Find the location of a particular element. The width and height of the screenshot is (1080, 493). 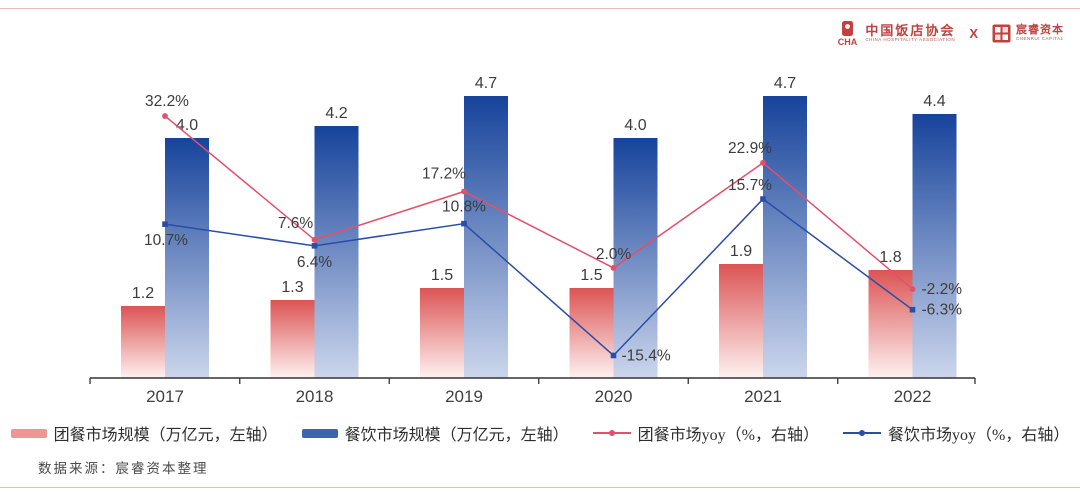

data-source-note: 数据来源：宸睿资本整理 is located at coordinates (123, 468).